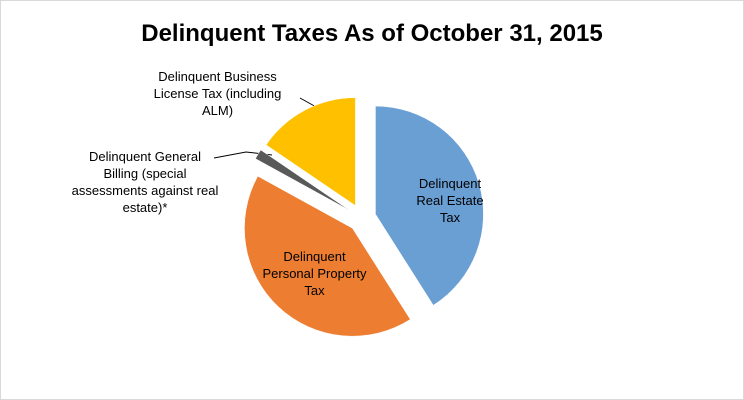 This screenshot has width=744, height=400. What do you see at coordinates (450, 200) in the screenshot?
I see `slice-label: Delinquent Real Estate Tax` at bounding box center [450, 200].